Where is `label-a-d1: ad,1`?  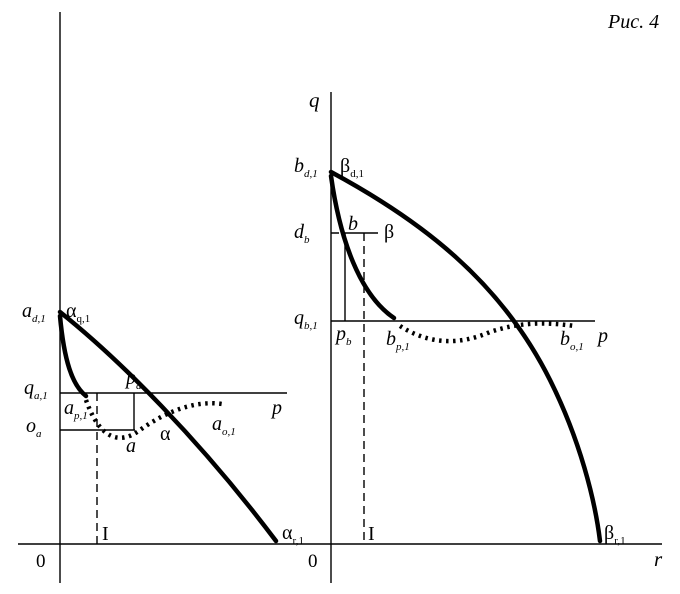 label-a-d1: ad,1 is located at coordinates (34, 312).